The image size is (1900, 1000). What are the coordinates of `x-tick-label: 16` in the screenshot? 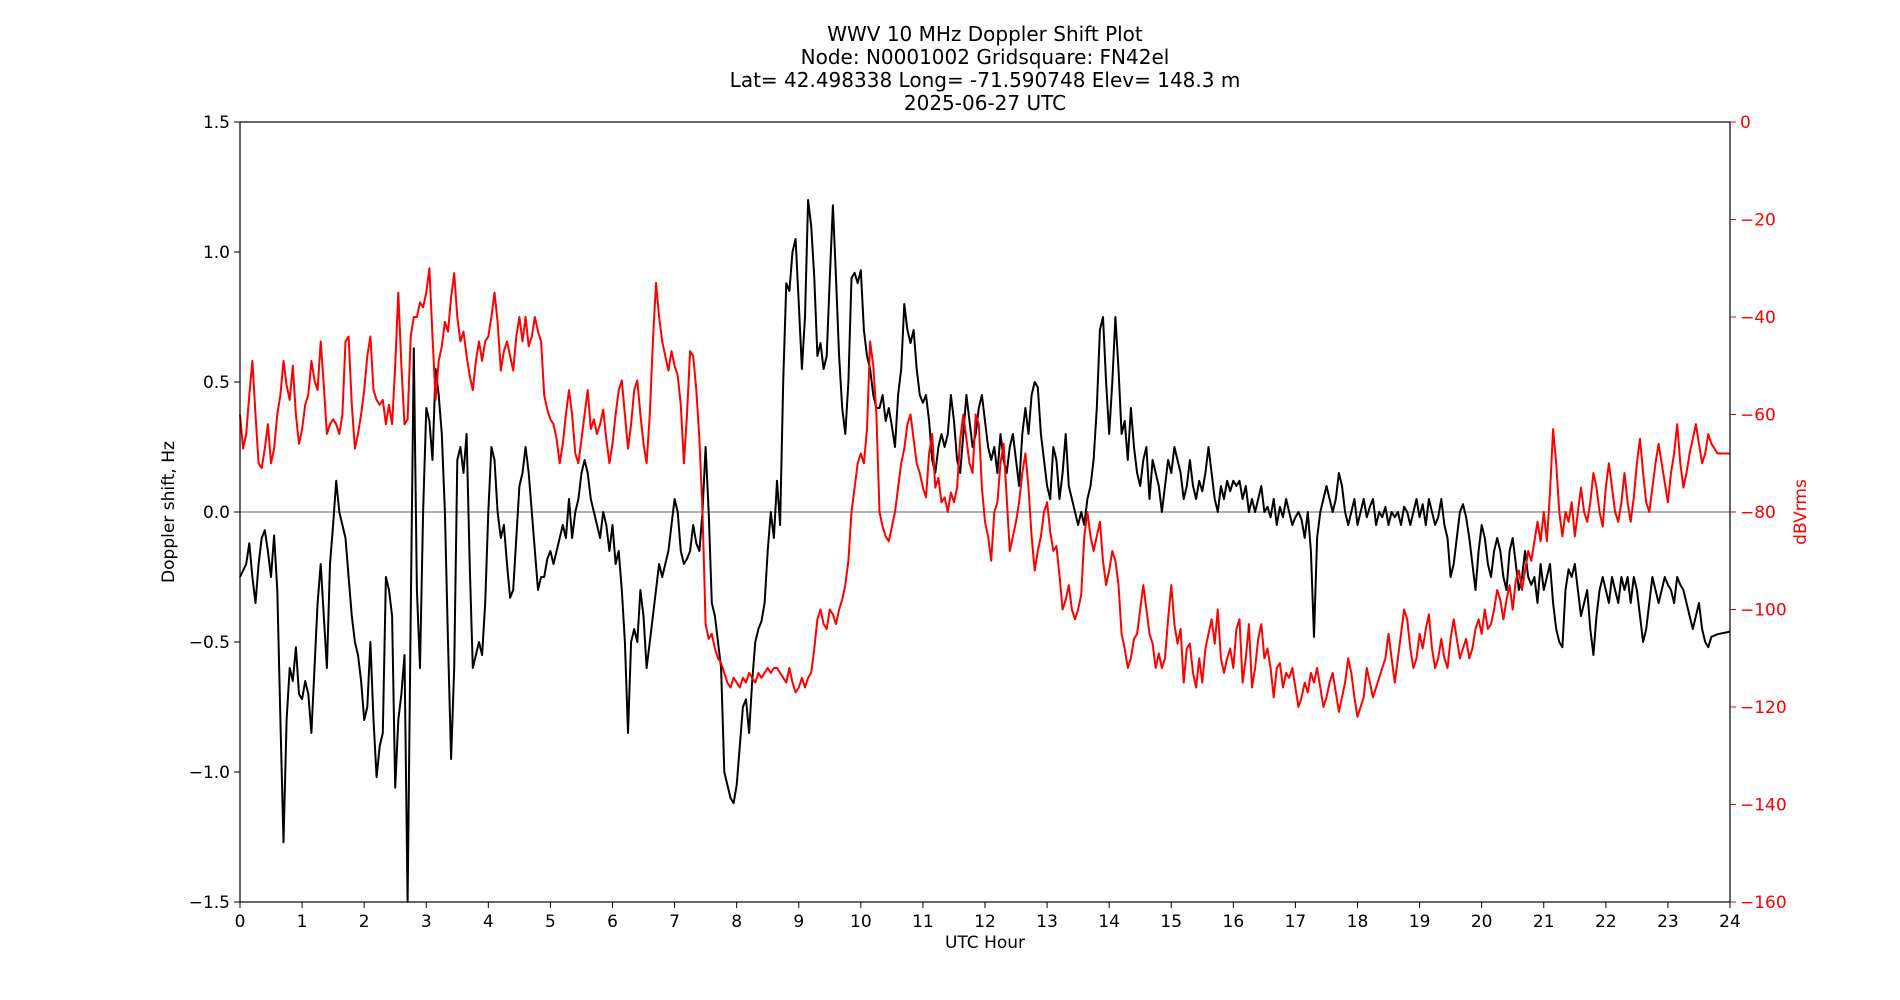 It's located at (1234, 922).